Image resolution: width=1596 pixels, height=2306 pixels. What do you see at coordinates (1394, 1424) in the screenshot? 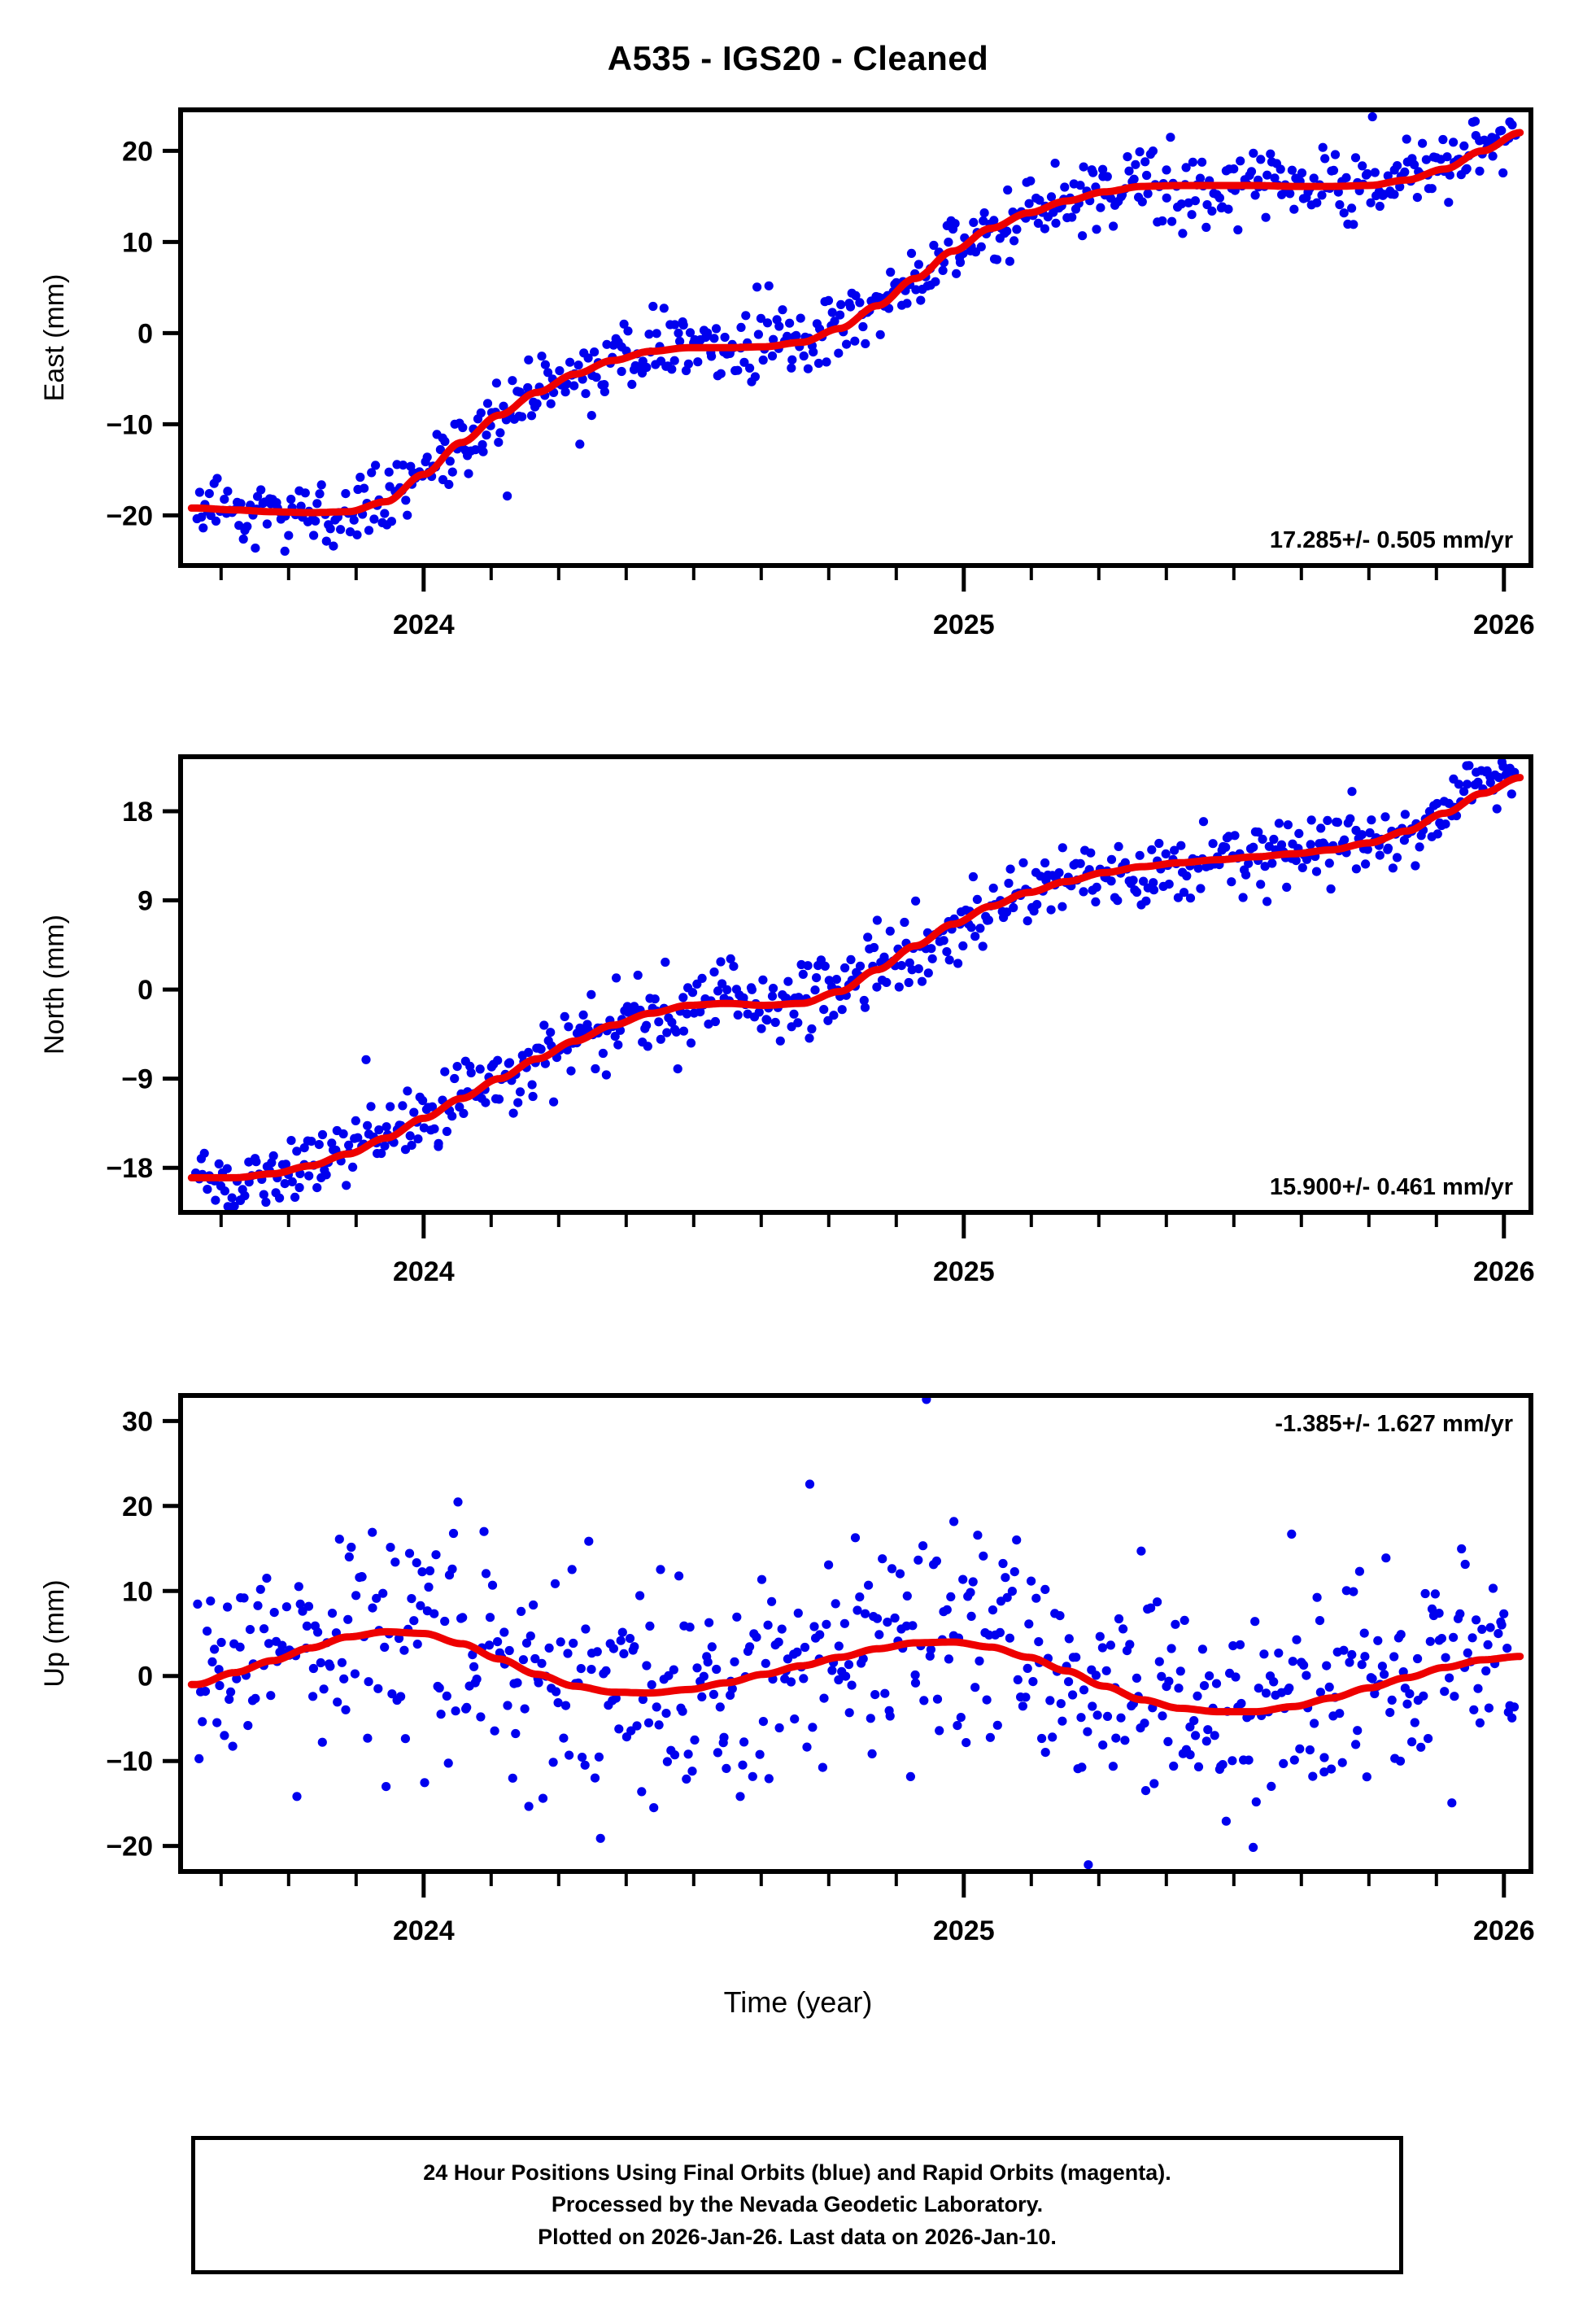
I see `rate-annotation-up: -1.385+/- 1.627 mm/yr` at bounding box center [1394, 1424].